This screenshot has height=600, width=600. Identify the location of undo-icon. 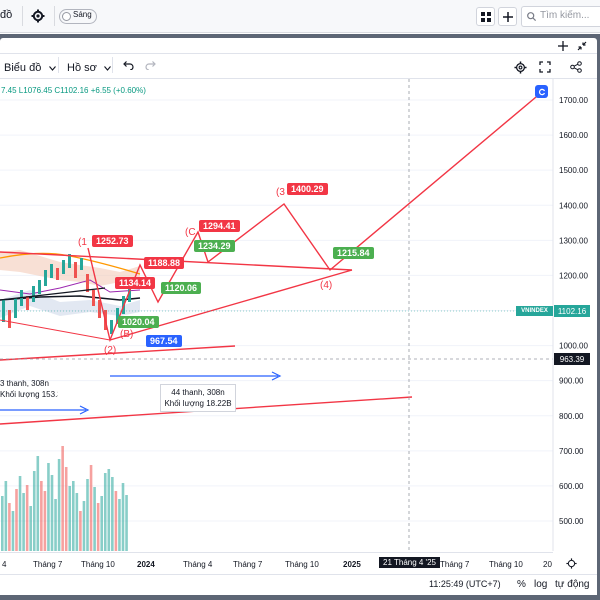
(128, 65).